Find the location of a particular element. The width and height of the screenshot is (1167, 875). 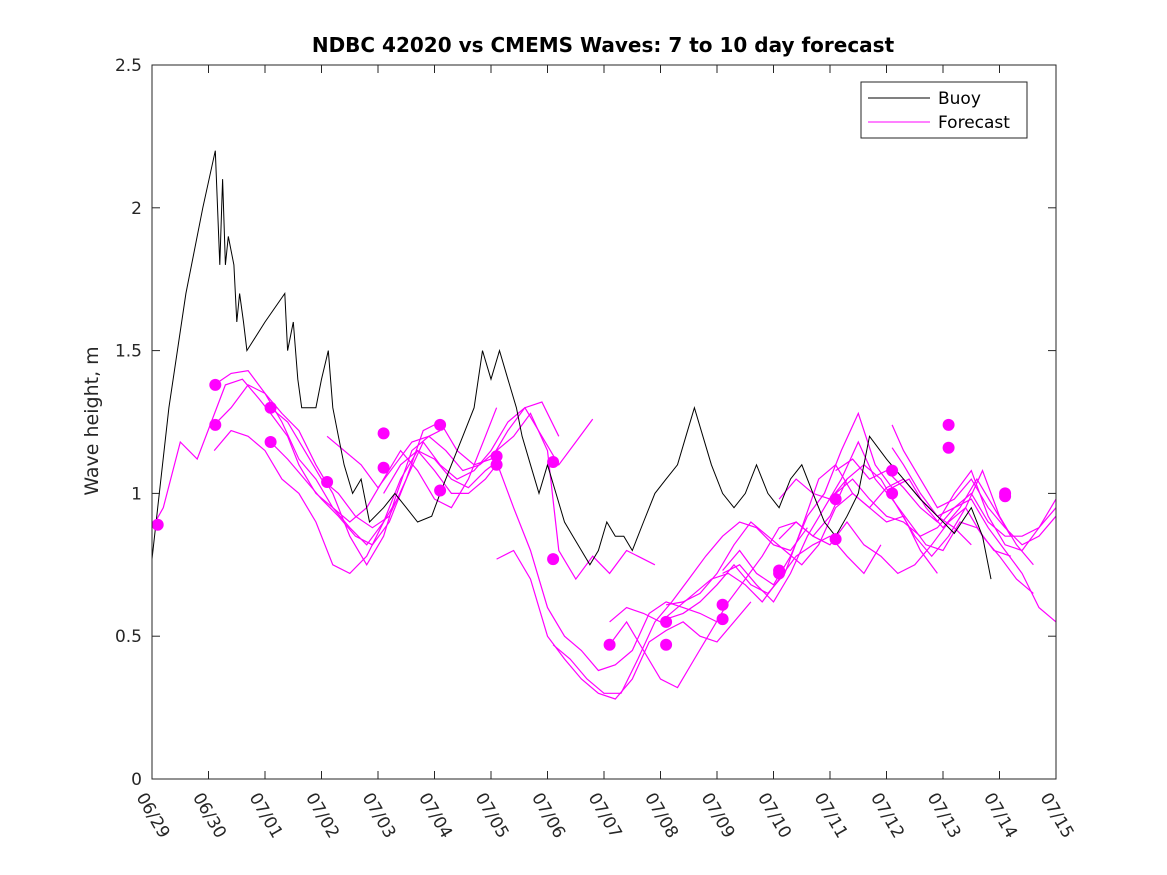

x-tick-label-7: 07/06 is located at coordinates (548, 816).